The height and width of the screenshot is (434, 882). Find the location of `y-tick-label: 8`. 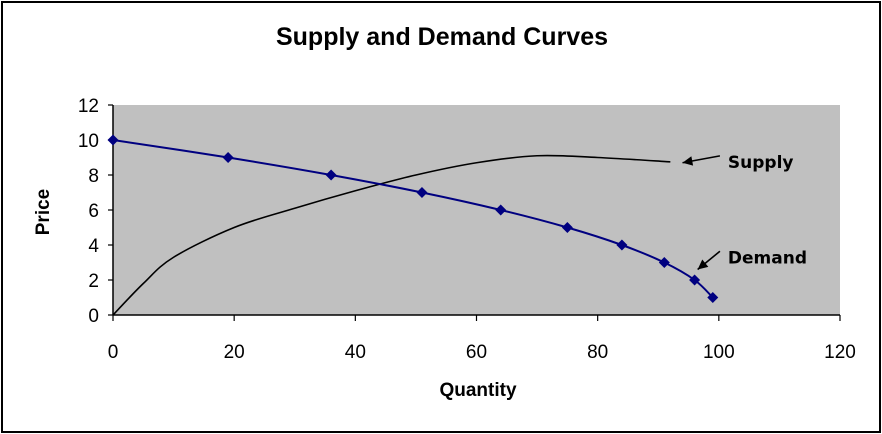

y-tick-label: 8 is located at coordinates (93, 176).